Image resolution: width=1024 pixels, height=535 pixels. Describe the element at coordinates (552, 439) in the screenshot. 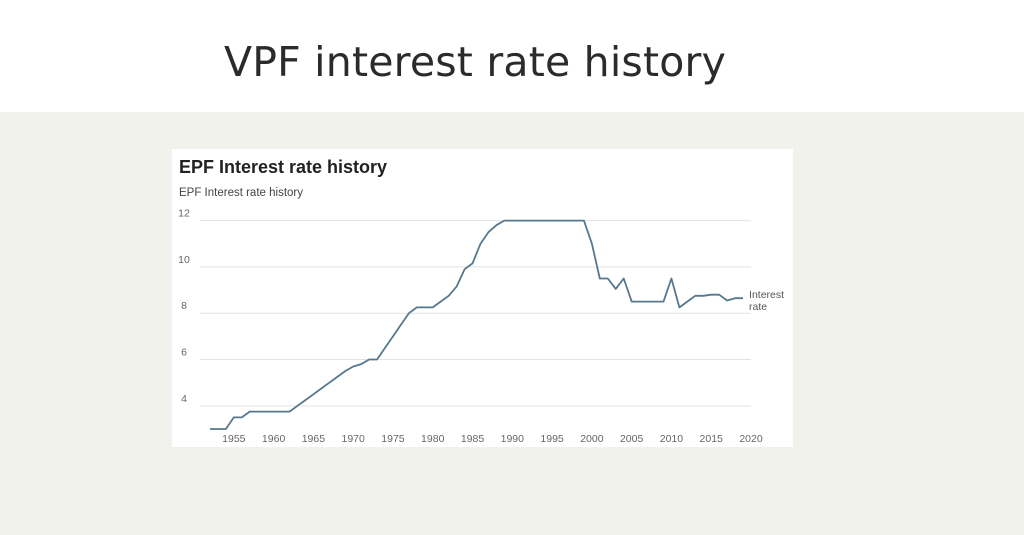

I see `x-tick-label-1995: 1995` at that location.